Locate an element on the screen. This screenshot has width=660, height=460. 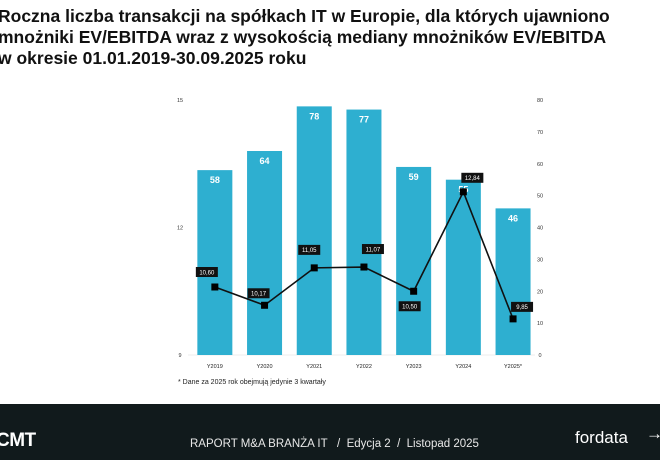
category-label: Y2024 is located at coordinates (463, 367).